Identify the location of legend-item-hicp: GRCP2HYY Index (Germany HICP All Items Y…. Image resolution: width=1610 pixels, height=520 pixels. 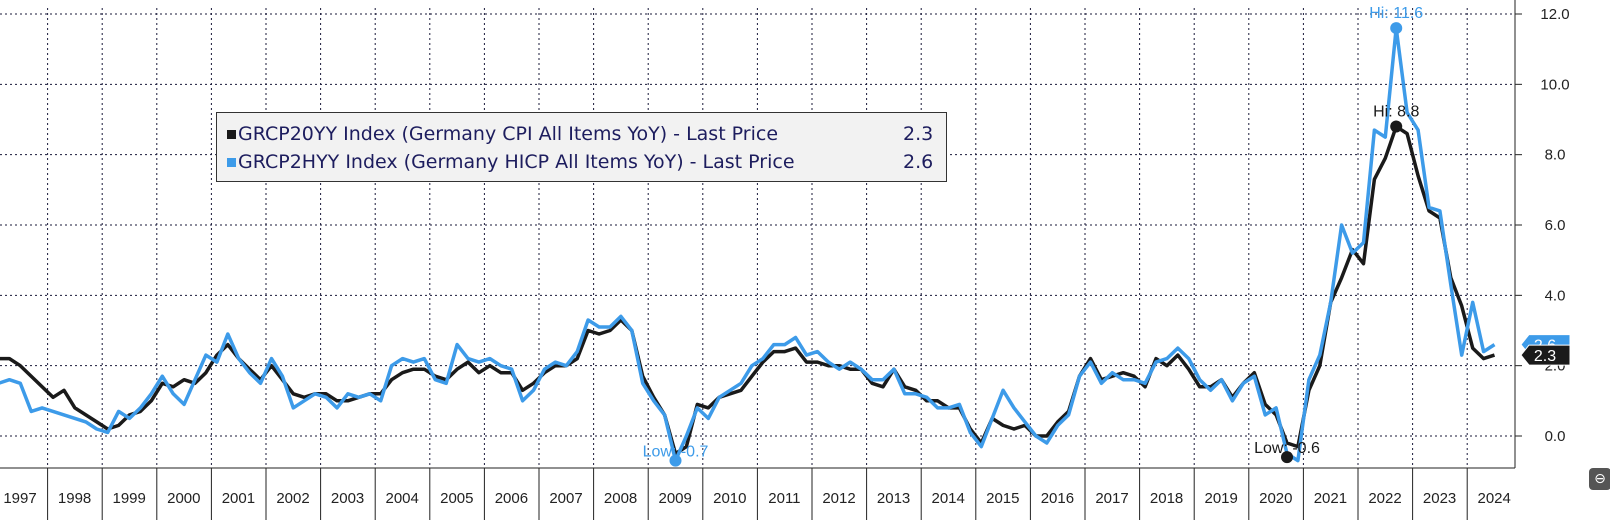
(580, 162).